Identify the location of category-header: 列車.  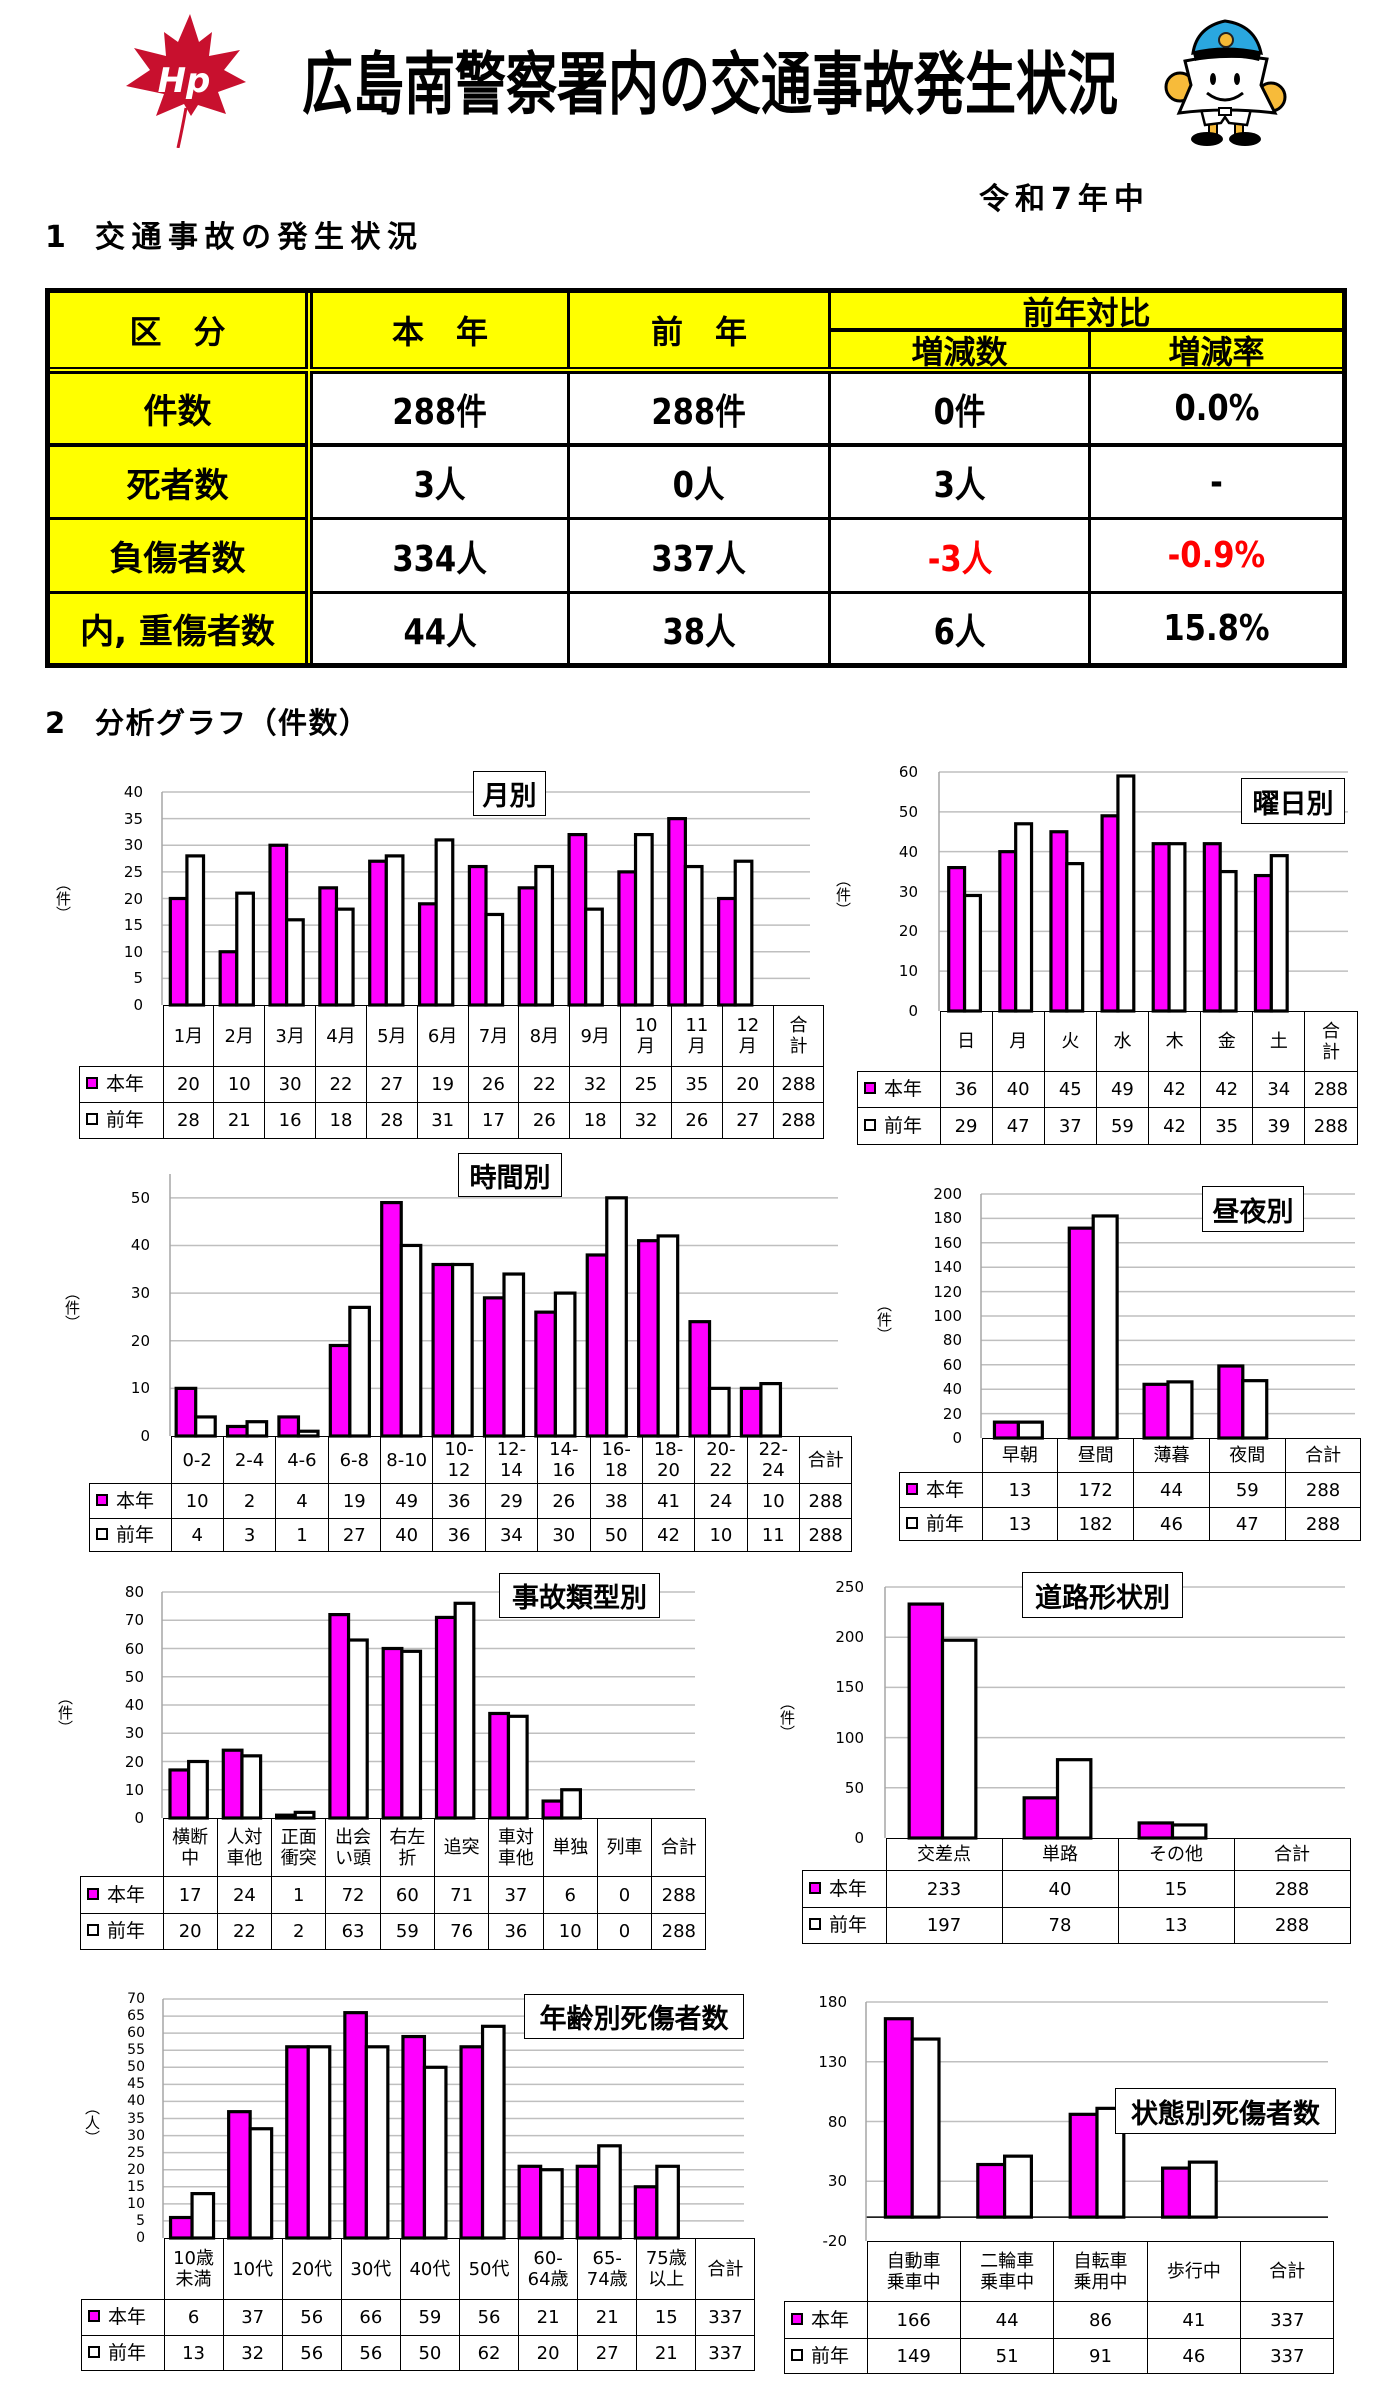
(624, 1847).